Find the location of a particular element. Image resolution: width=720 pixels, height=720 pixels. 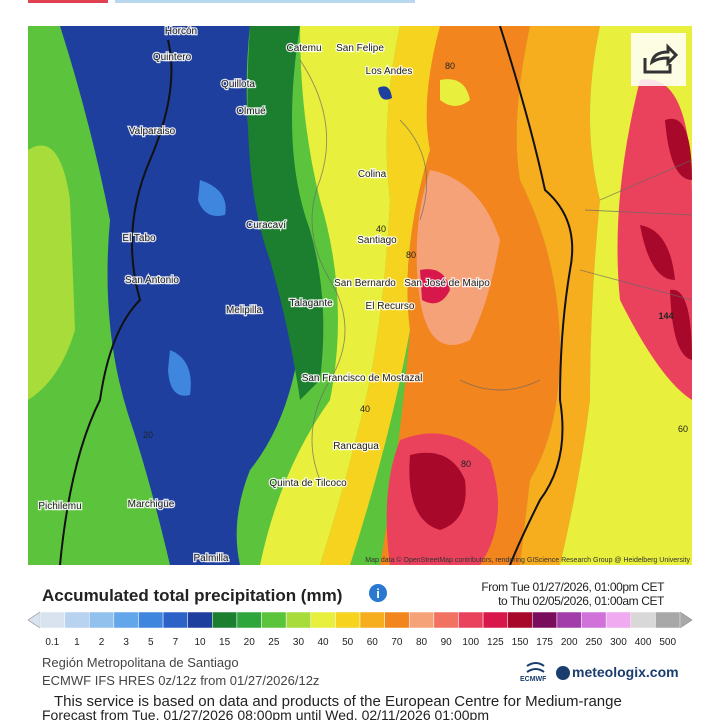

contour-label: 144 is located at coordinates (665, 316).